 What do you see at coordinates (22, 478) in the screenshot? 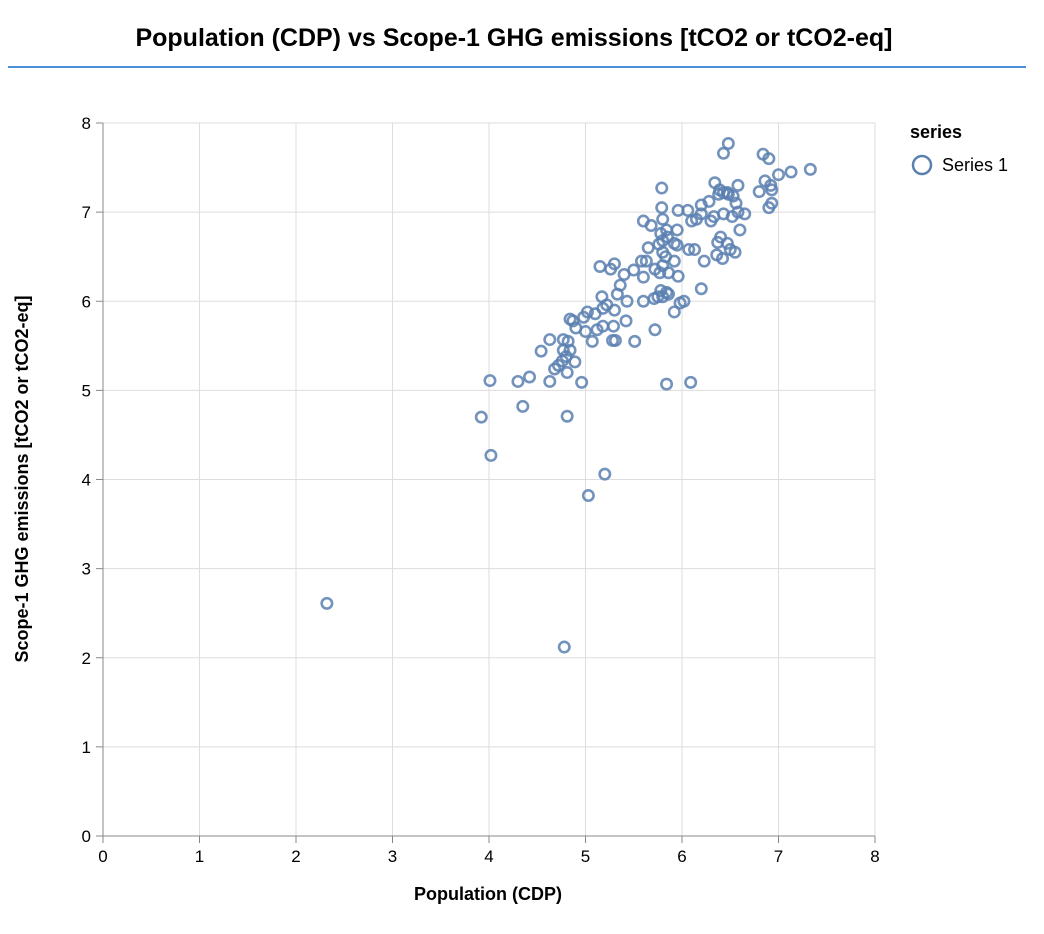
I see `y-axis-title: Scope-1 GHG emissions [tCO2 or tCO2-eq]` at bounding box center [22, 478].